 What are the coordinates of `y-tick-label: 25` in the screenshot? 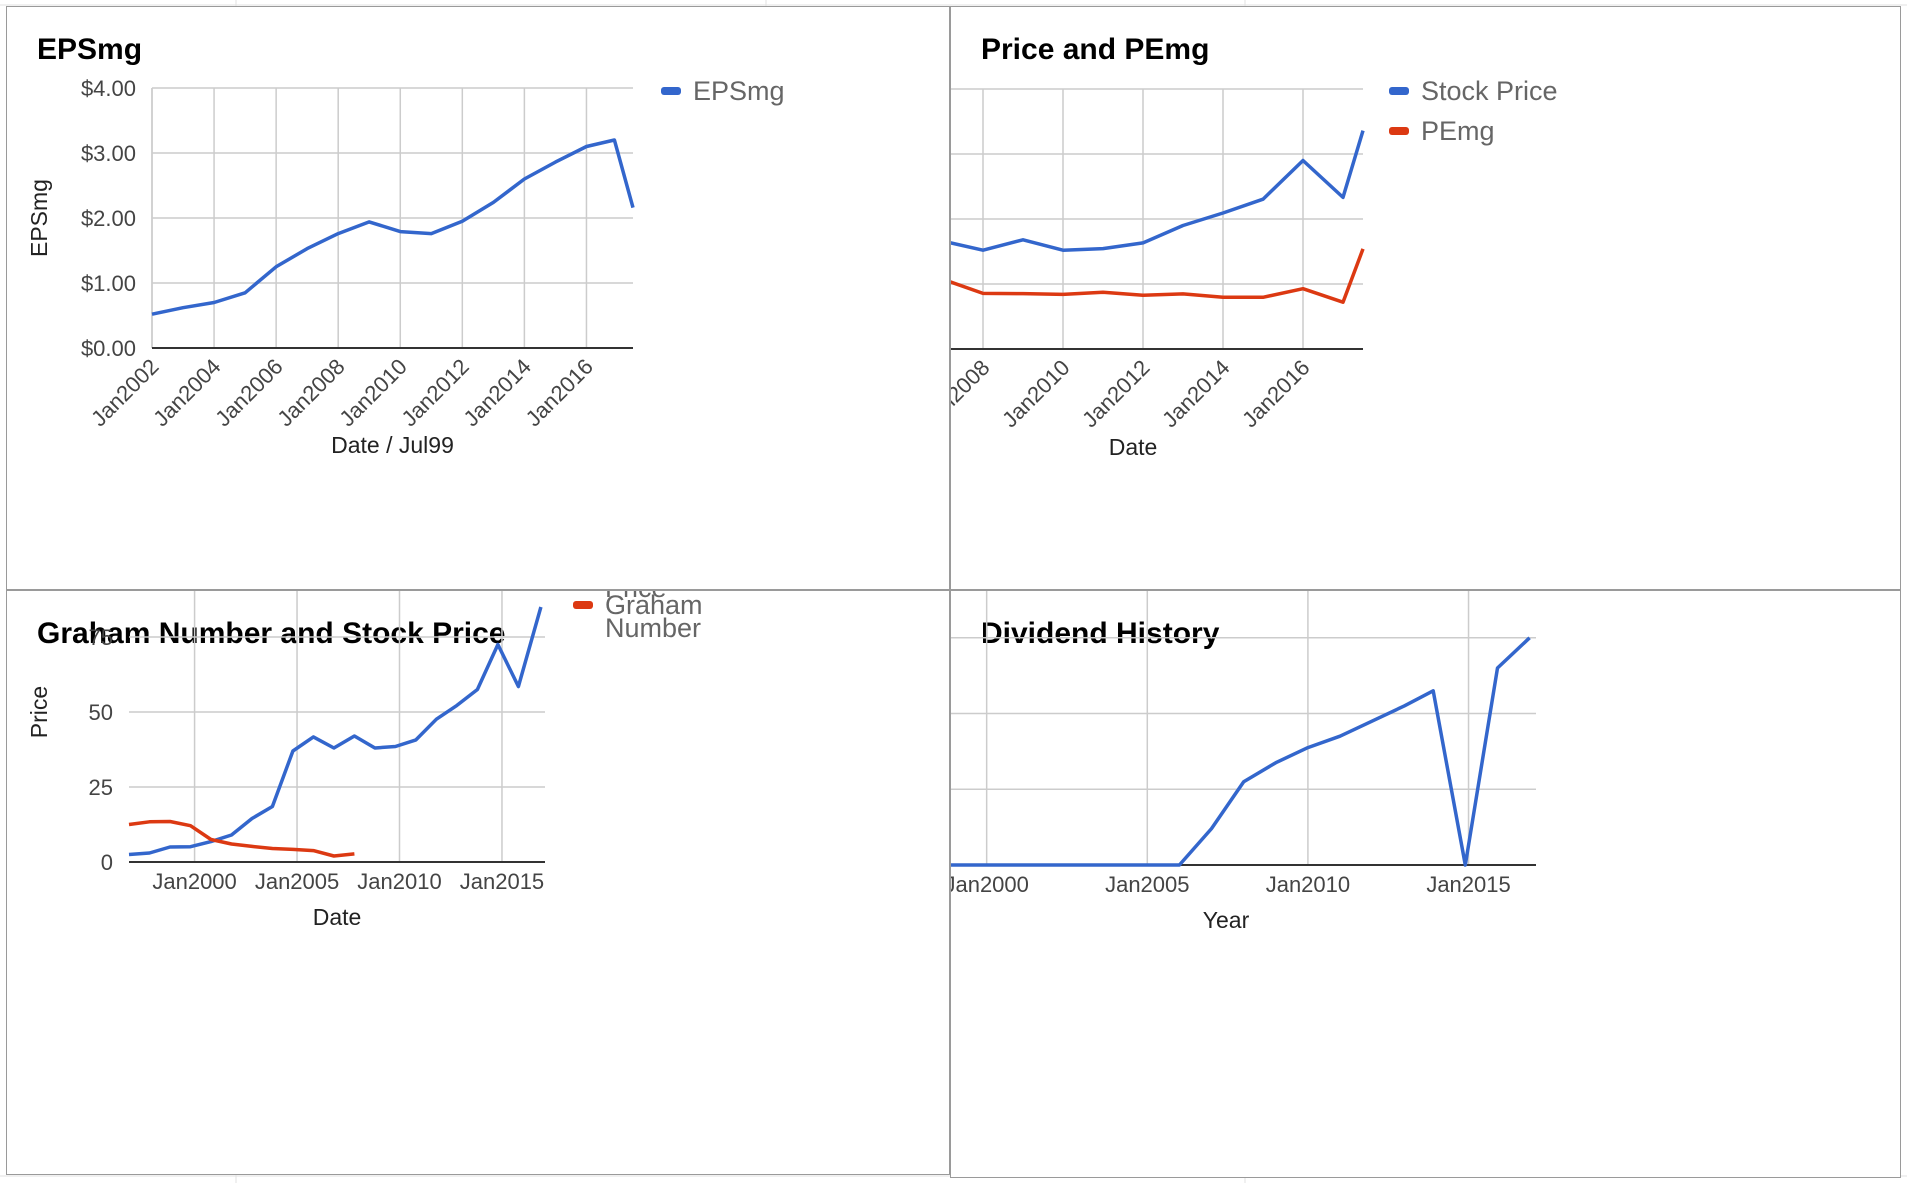 It's located at (101, 787).